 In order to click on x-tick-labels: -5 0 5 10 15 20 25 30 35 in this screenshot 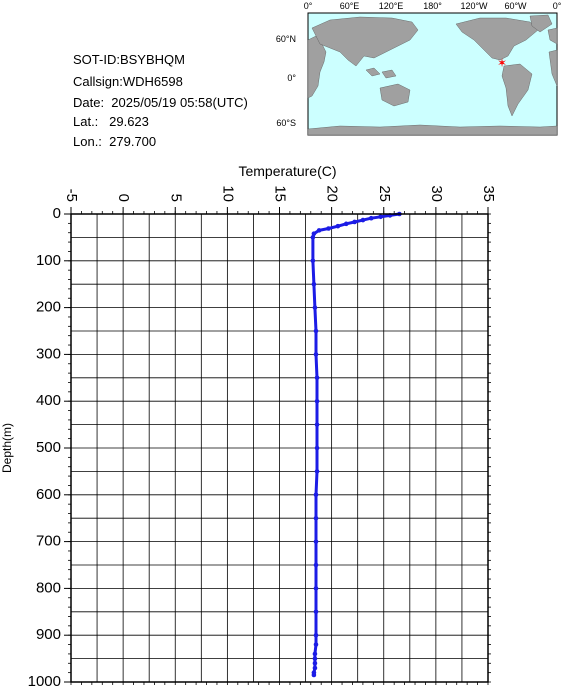, I will do `click(280, 193)`.